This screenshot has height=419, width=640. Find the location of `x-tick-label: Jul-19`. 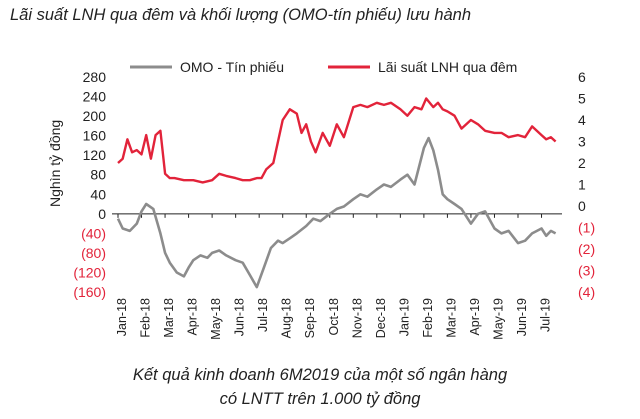

x-tick-label: Jul-19 is located at coordinates (546, 315).